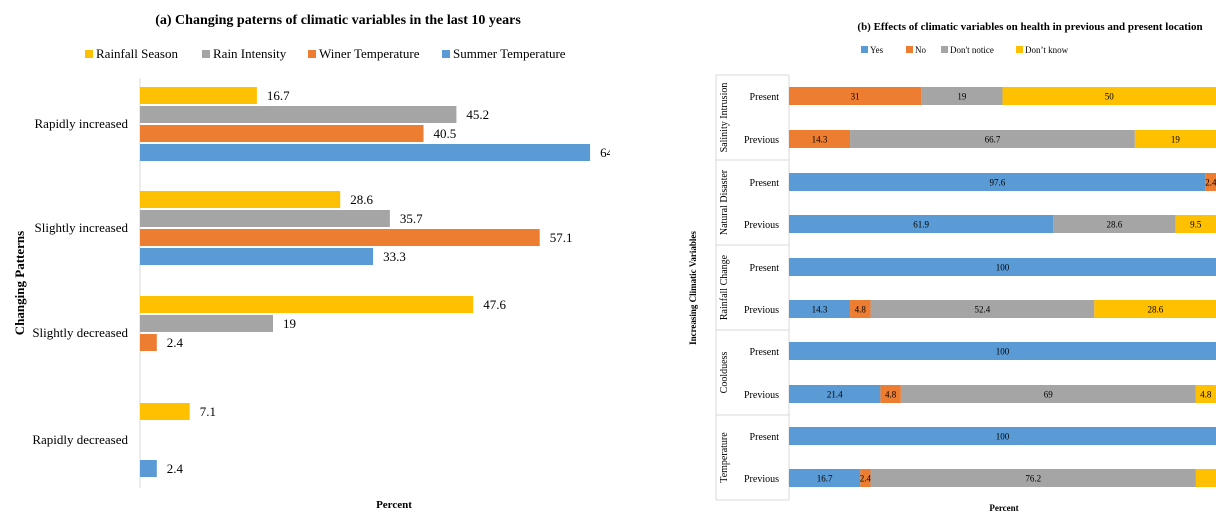  Describe the element at coordinates (81, 227) in the screenshot. I see `category-label-slightly-increased: Slightly increased` at that location.